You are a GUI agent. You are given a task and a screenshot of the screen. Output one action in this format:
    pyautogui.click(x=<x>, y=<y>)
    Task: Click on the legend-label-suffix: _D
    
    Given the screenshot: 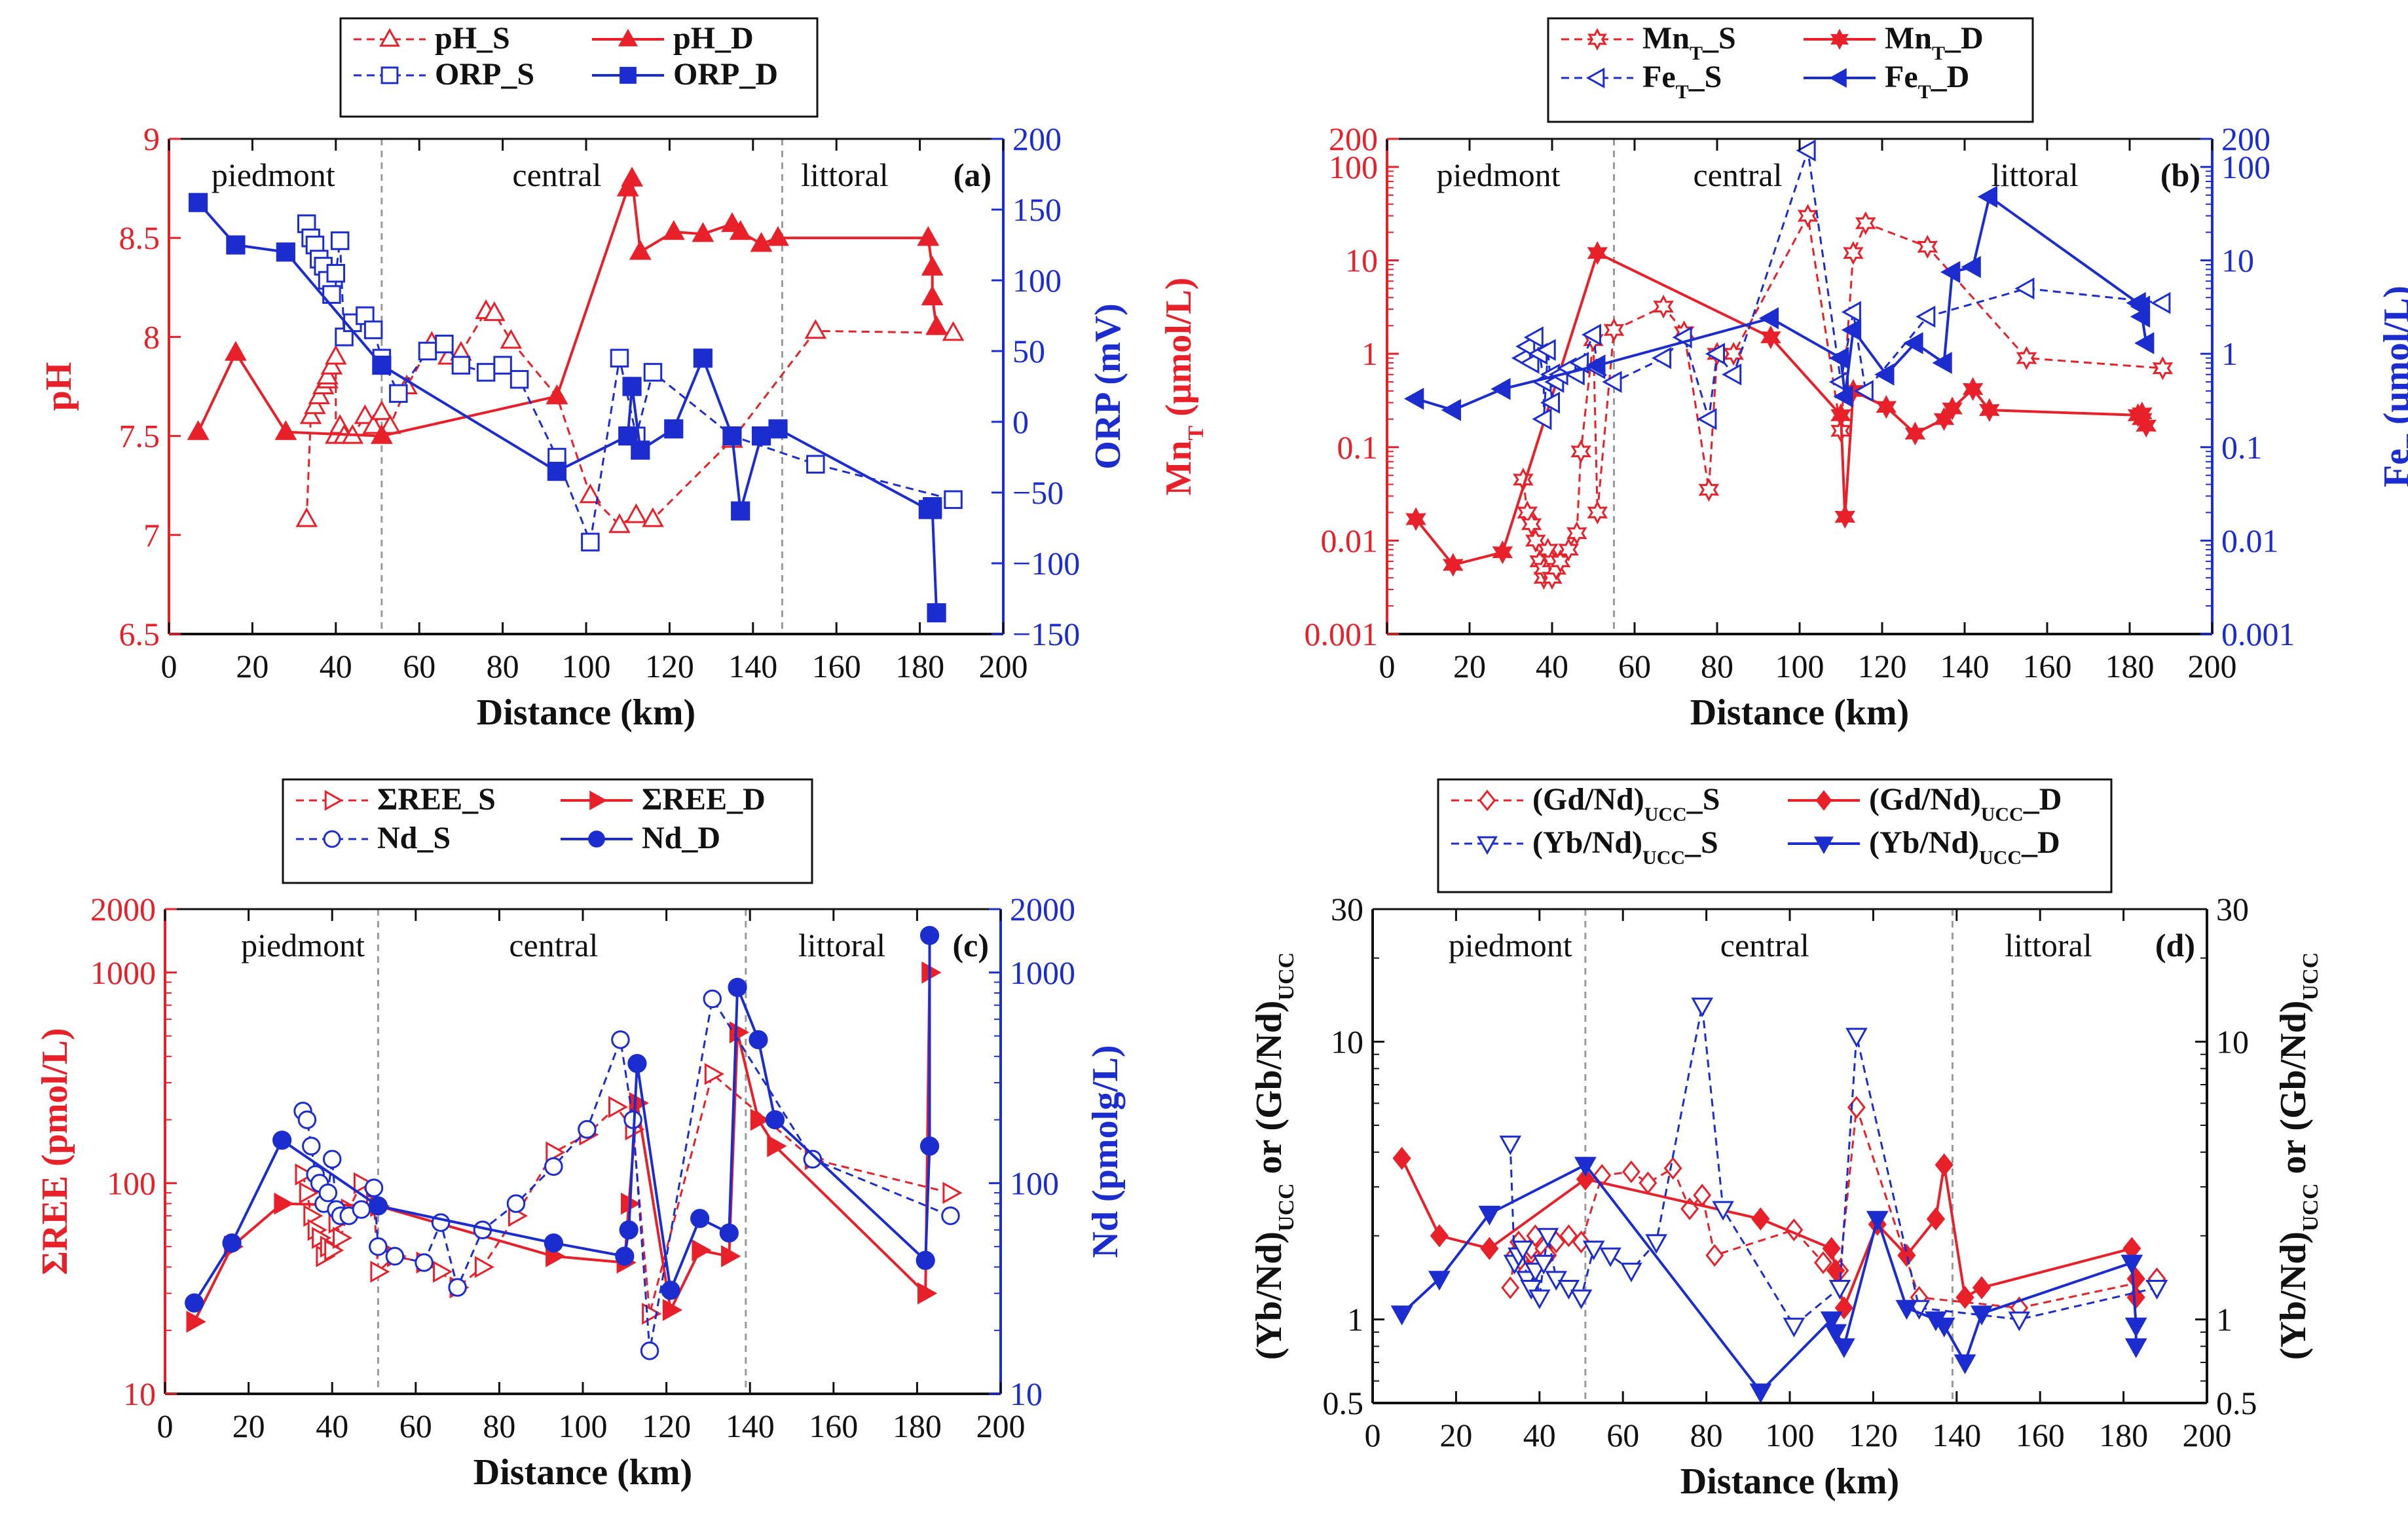 What is the action you would take?
    pyautogui.click(x=700, y=838)
    